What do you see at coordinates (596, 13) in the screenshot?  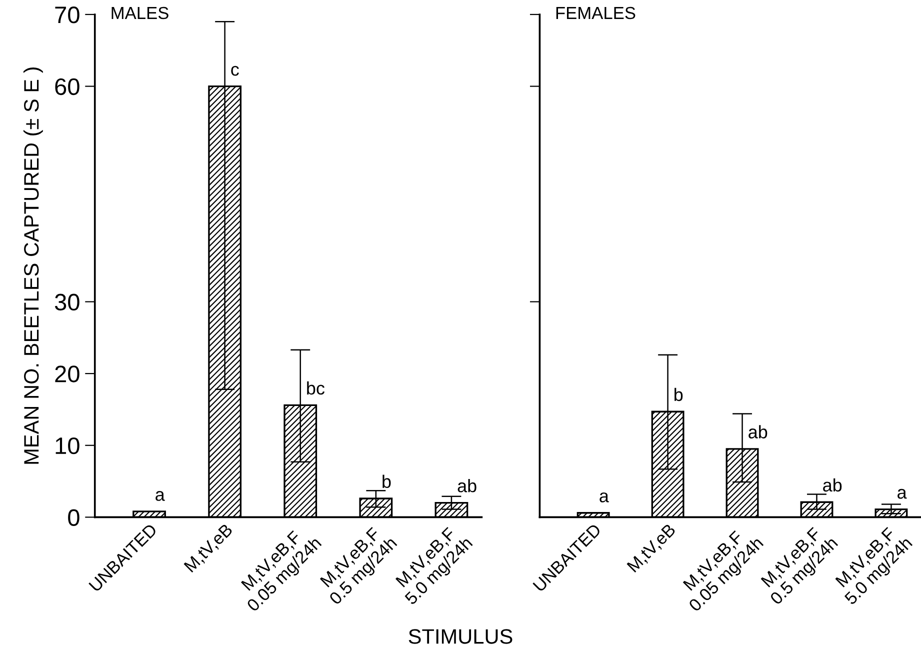 I see `chart-title: FEMALES` at bounding box center [596, 13].